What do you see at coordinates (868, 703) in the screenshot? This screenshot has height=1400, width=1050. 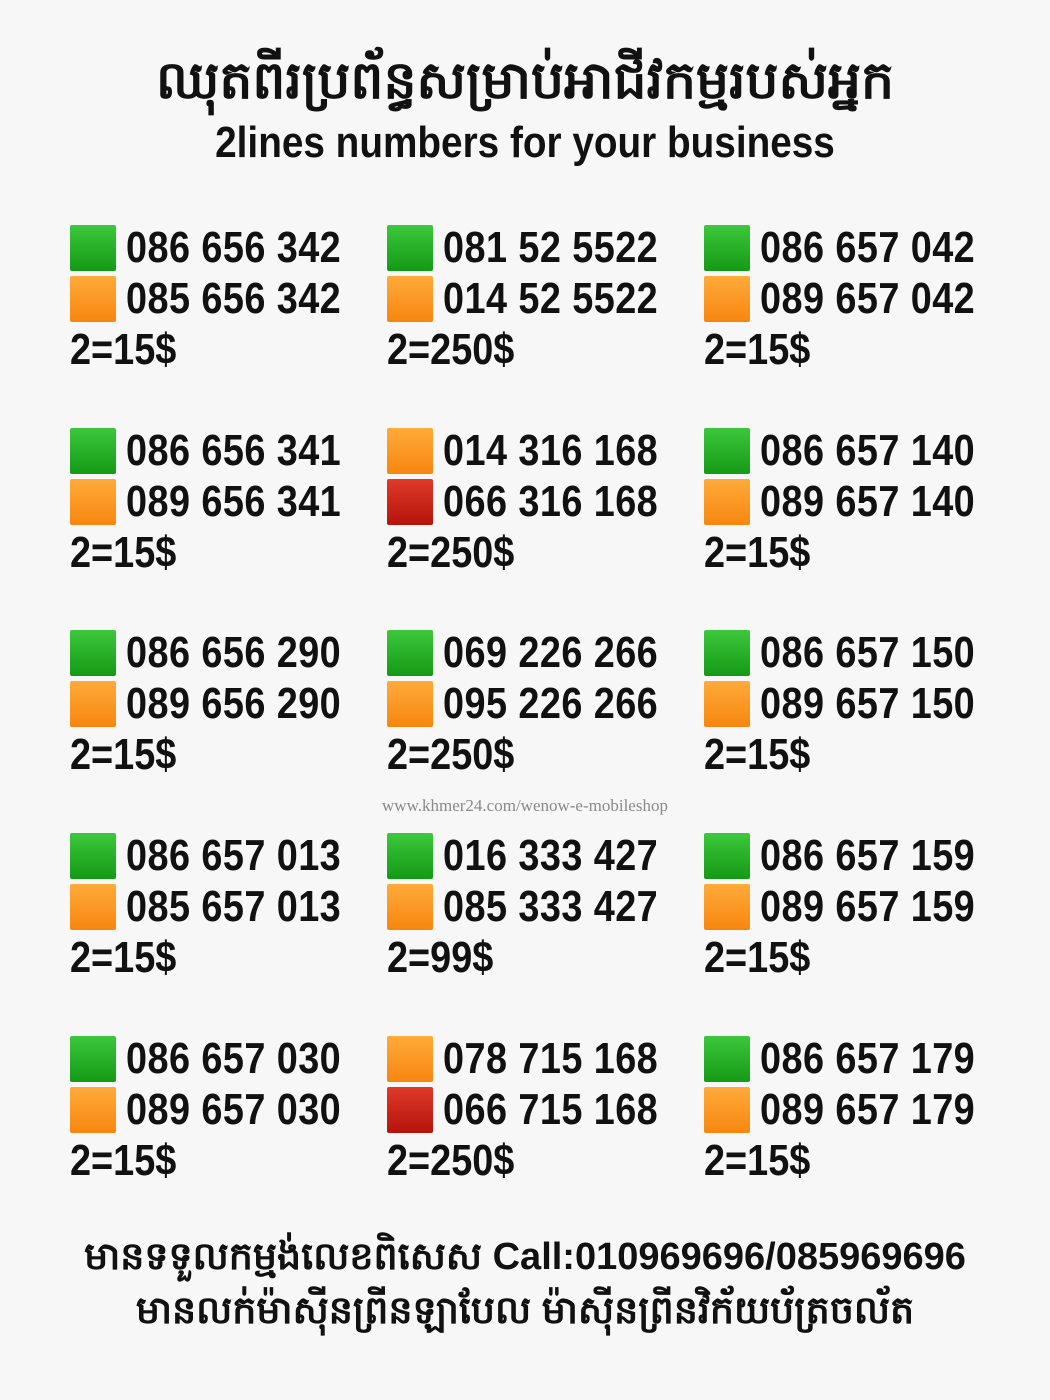 I see `phone-number: 089 657 150` at bounding box center [868, 703].